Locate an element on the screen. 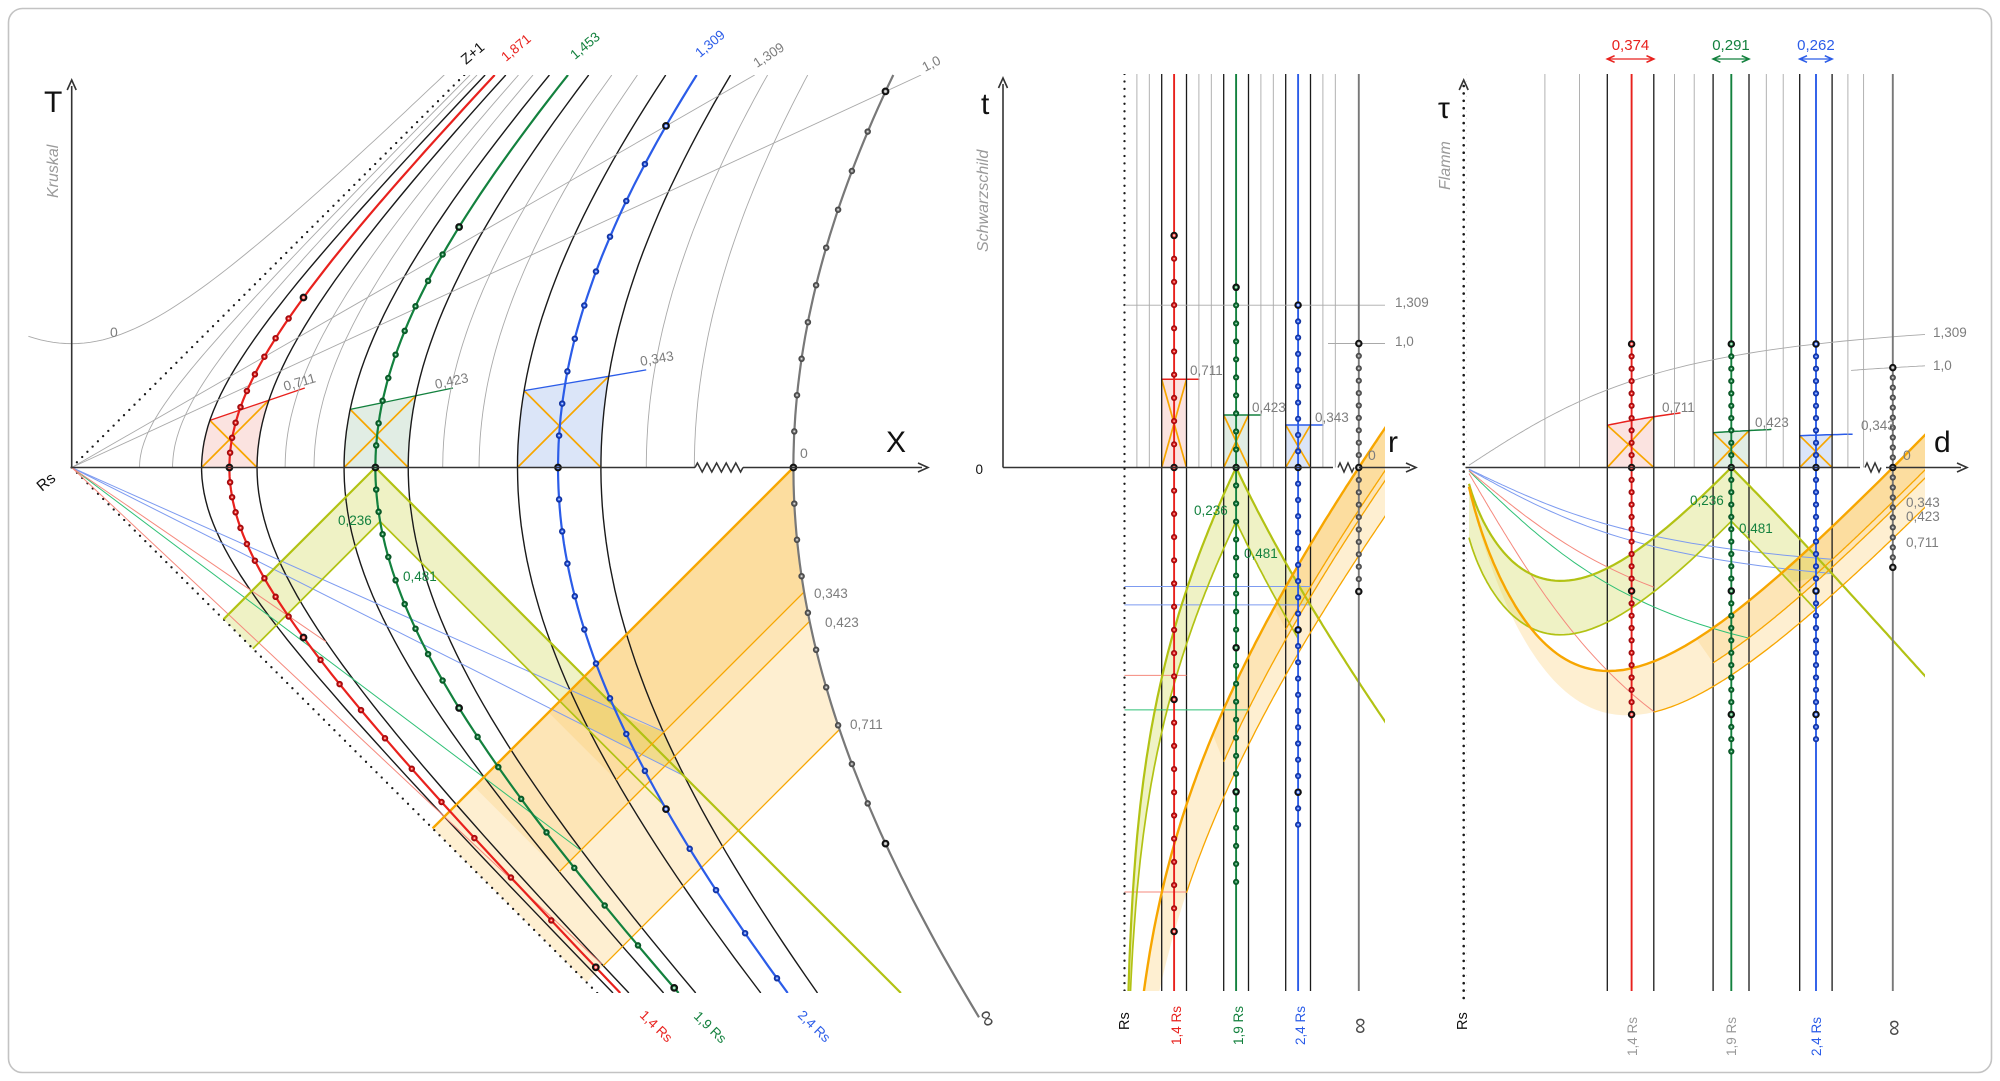 The width and height of the screenshot is (2000, 1081). svg-text: 0,374 is located at coordinates (1631, 45).